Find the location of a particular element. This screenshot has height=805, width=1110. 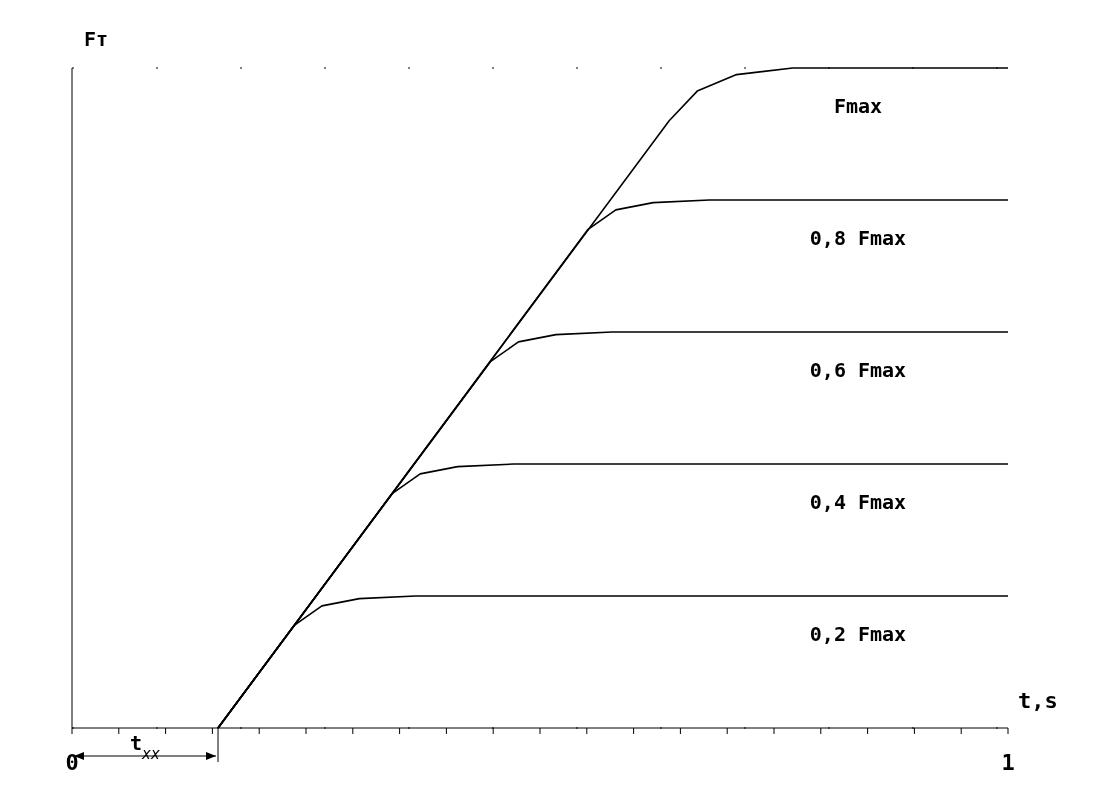

y-axis-title: Fт is located at coordinates (96, 39).